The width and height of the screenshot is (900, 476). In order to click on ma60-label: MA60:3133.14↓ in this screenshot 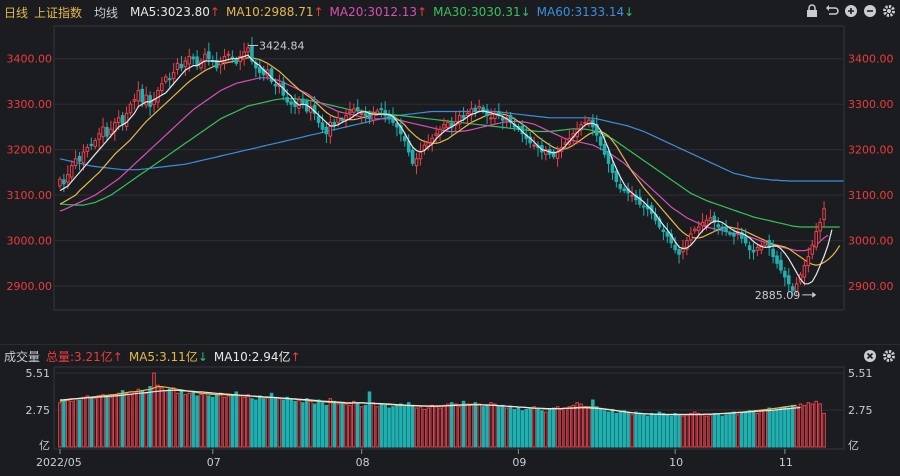, I will do `click(585, 12)`.